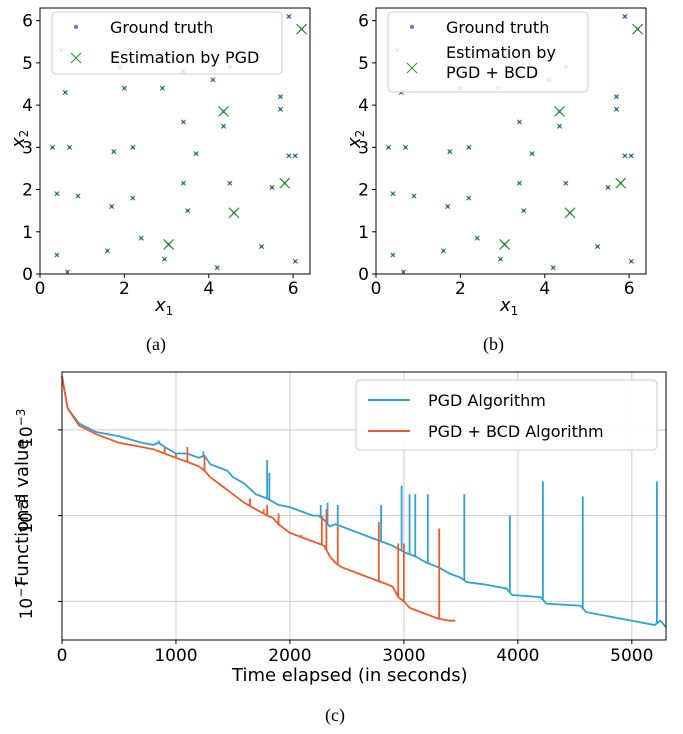 The height and width of the screenshot is (734, 683). I want to click on legend-a: Ground truth Estimation by PGD, so click(167, 43).